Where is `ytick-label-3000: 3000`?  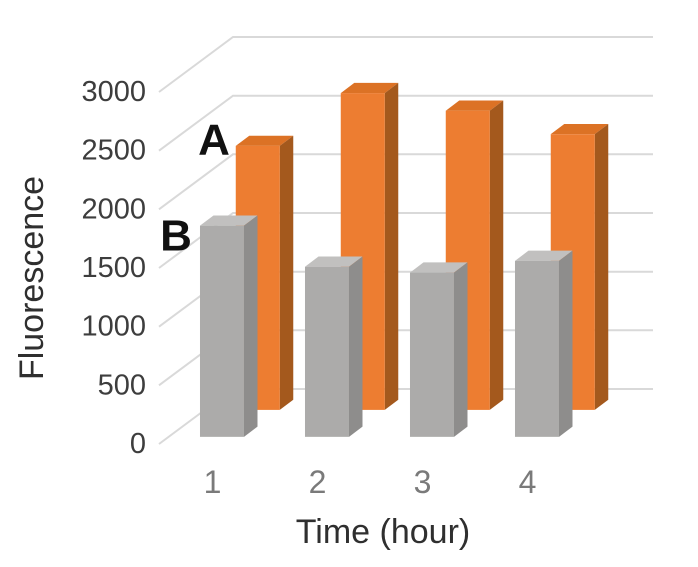
ytick-label-3000: 3000 is located at coordinates (113, 92).